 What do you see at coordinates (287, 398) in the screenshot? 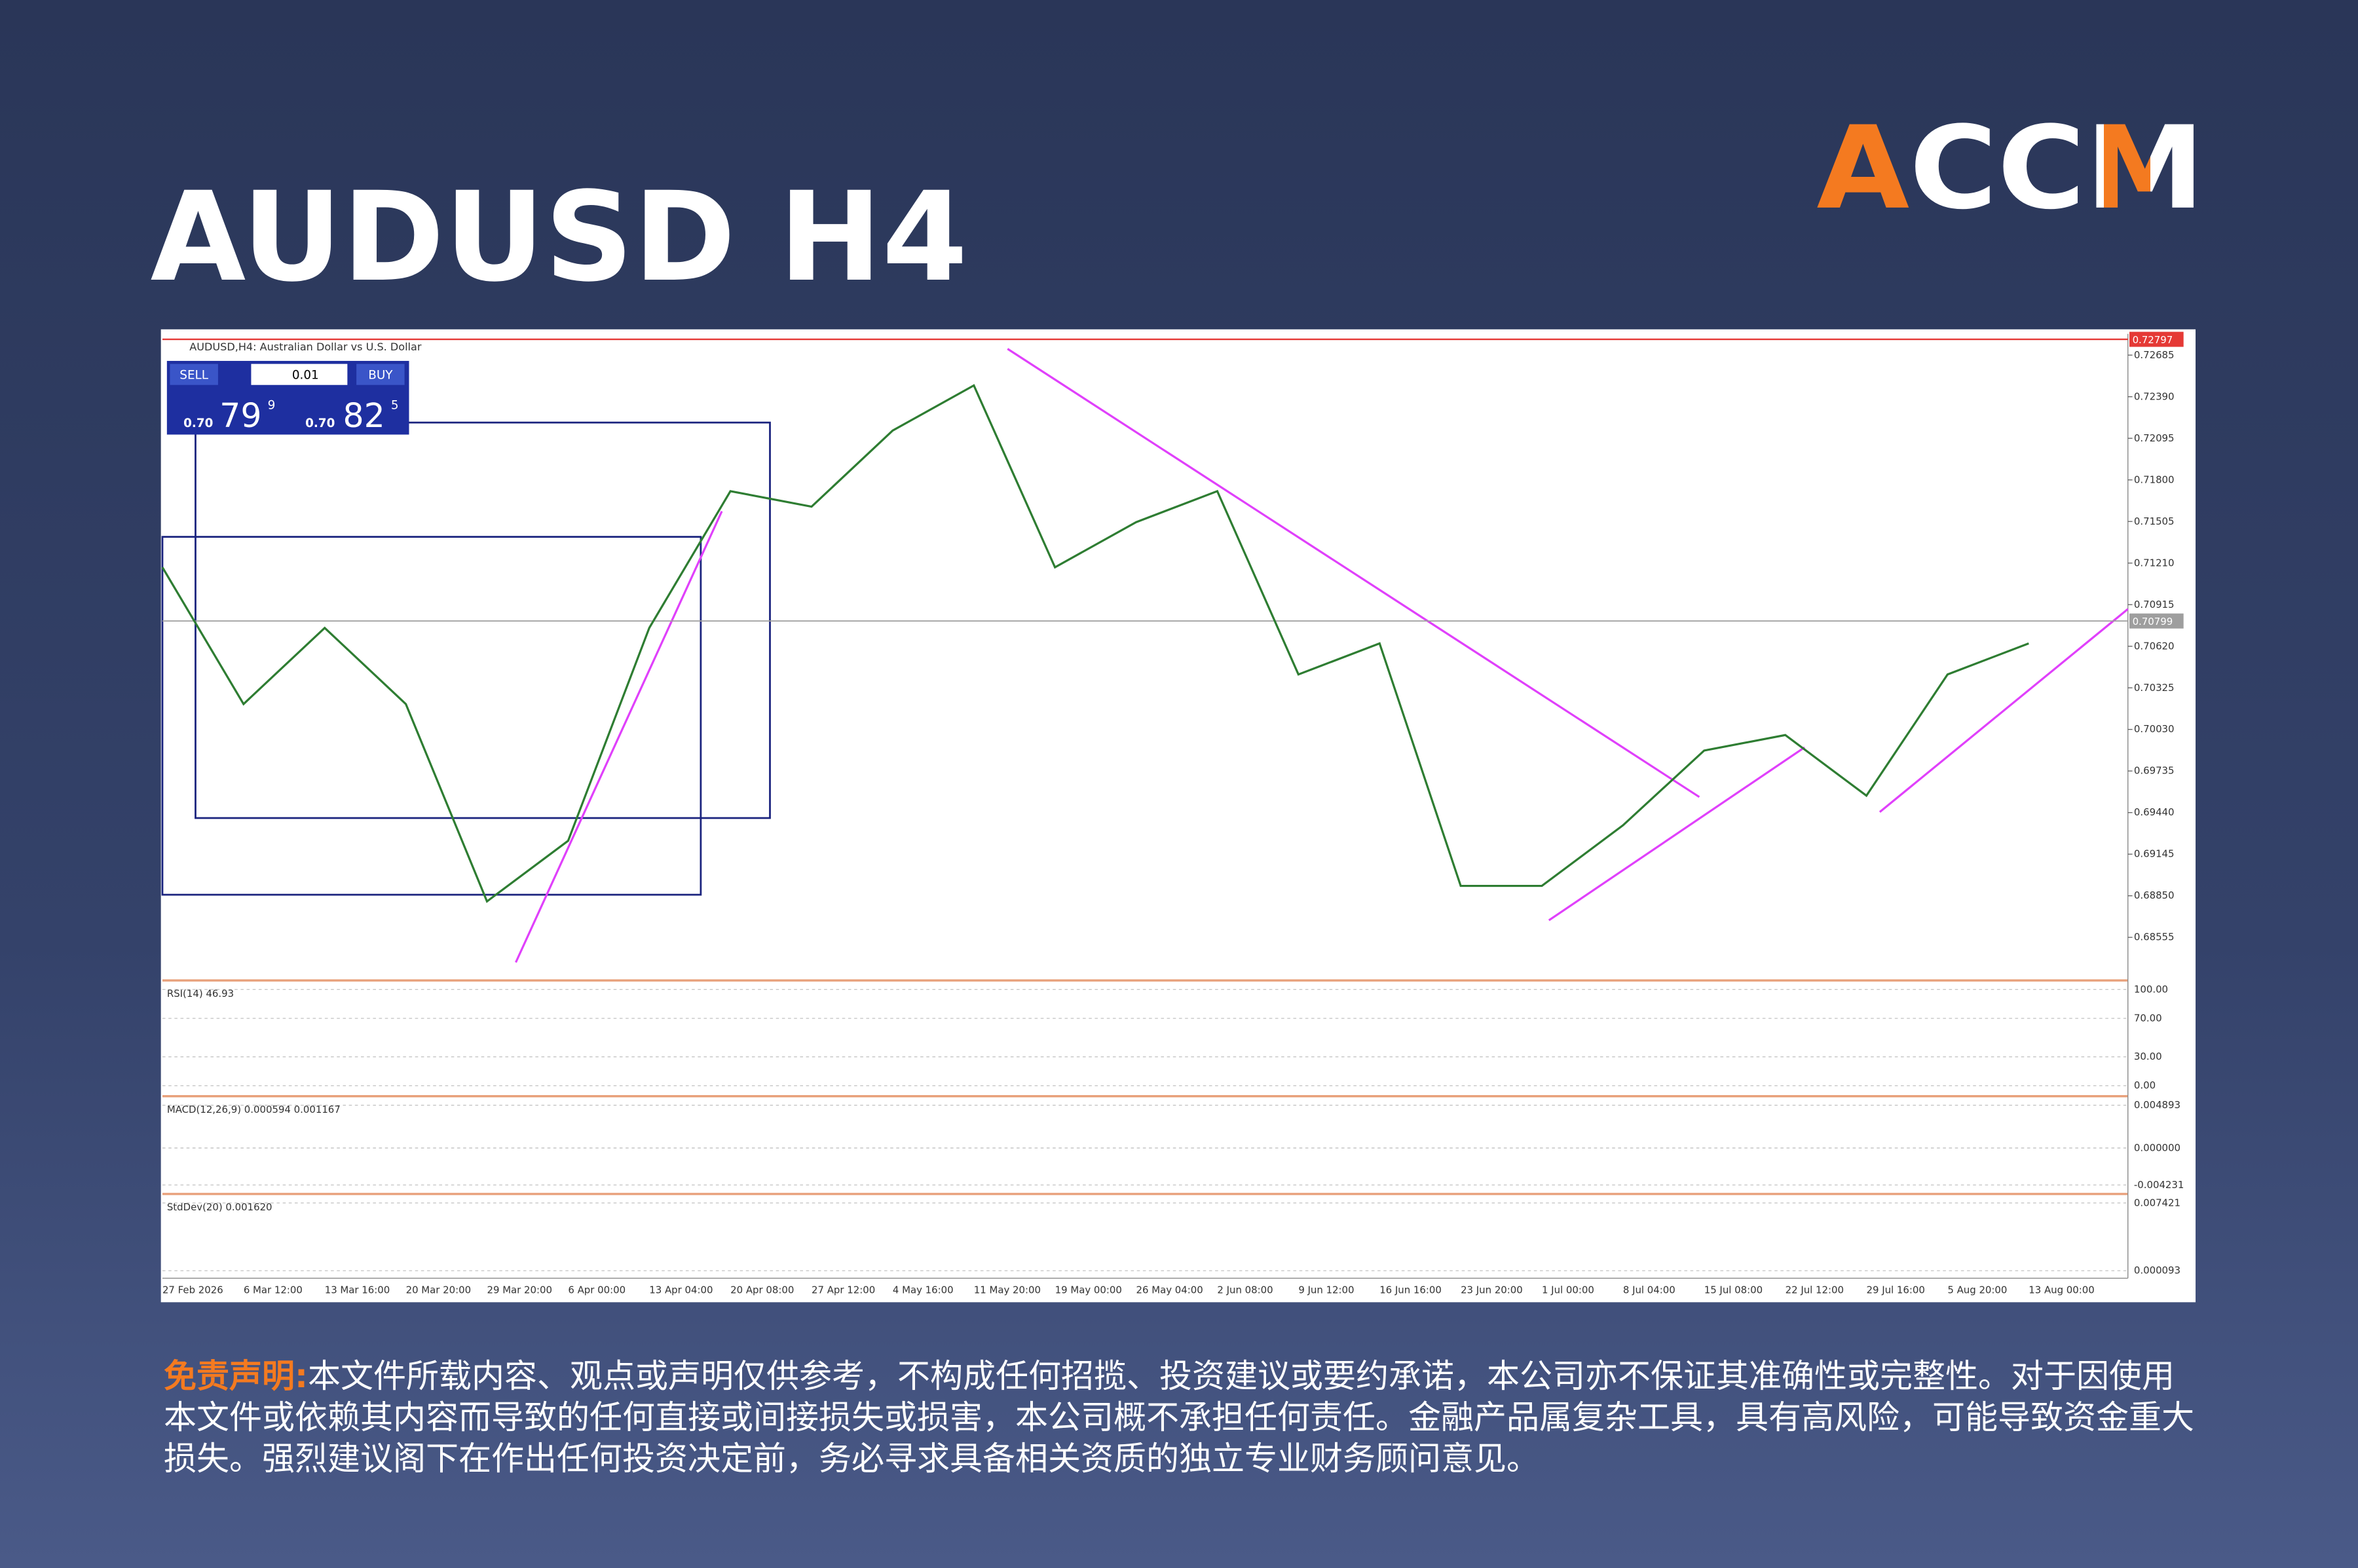
I see `trade-panel: SELL 0.01 BUY 0.70 79 9 0.70 82 5` at bounding box center [287, 398].